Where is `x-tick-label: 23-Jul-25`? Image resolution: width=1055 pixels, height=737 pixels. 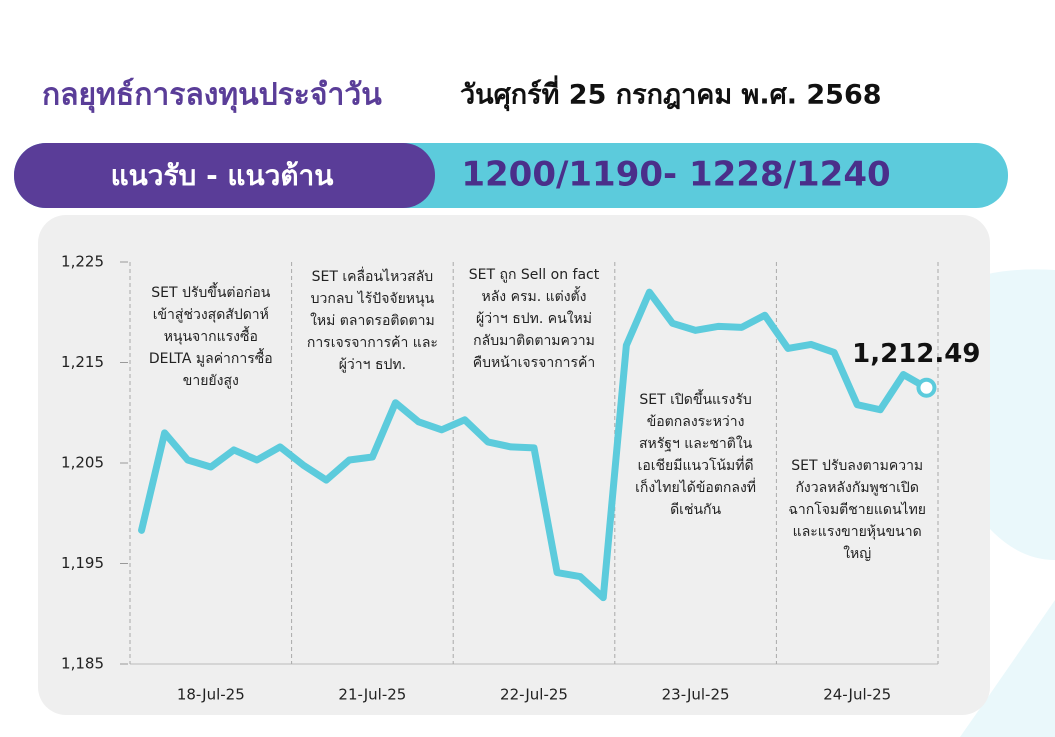 x-tick-label: 23-Jul-25 is located at coordinates (696, 695).